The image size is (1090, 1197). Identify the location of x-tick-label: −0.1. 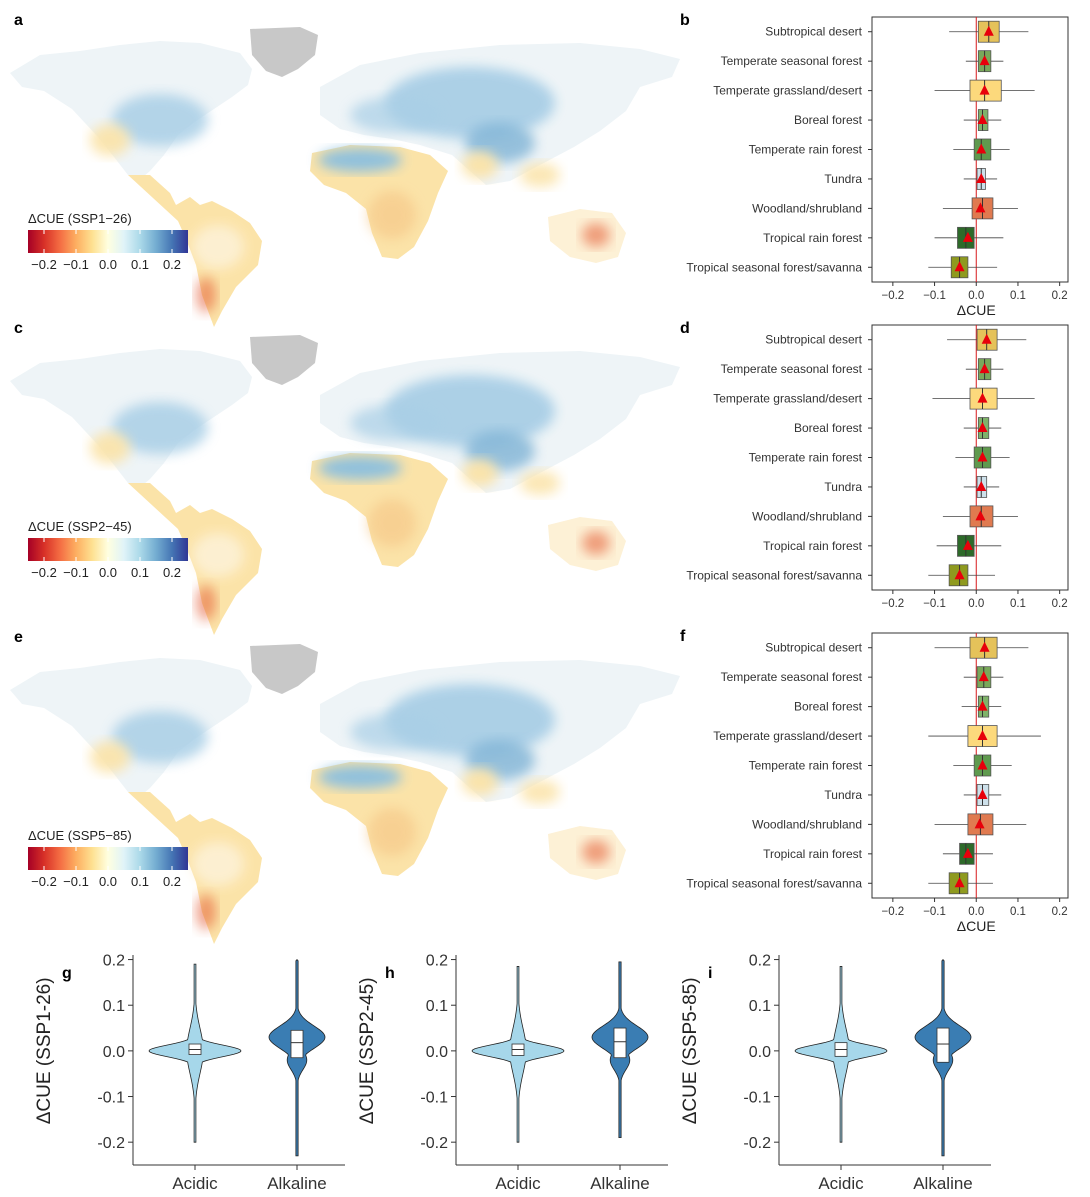
(934, 604).